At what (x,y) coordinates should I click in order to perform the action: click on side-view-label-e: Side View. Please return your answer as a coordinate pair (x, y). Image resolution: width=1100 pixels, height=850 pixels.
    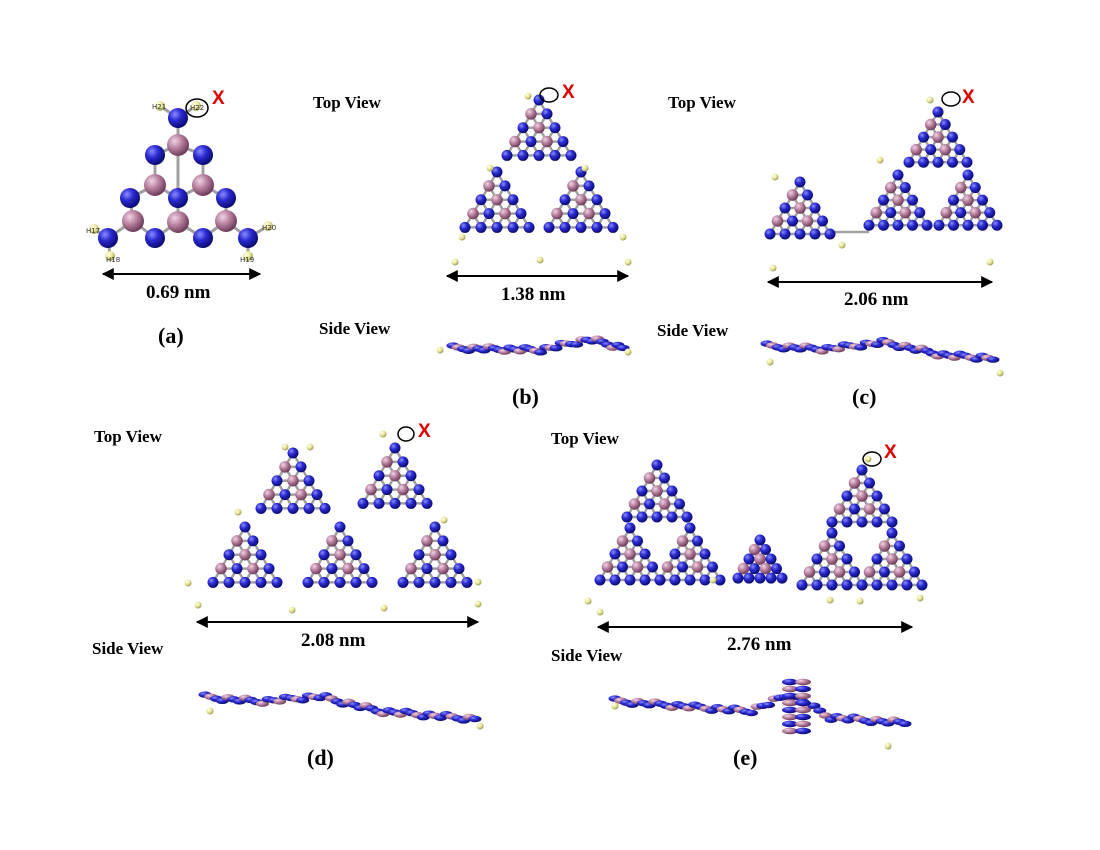
    Looking at the image, I should click on (587, 655).